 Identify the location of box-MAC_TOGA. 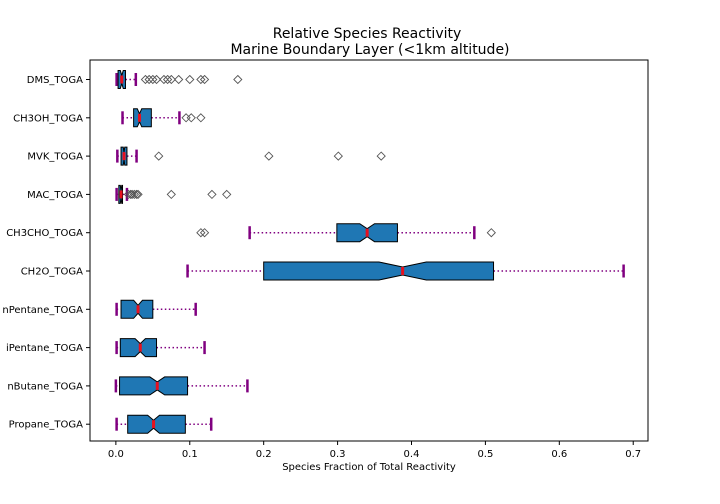
(173, 194).